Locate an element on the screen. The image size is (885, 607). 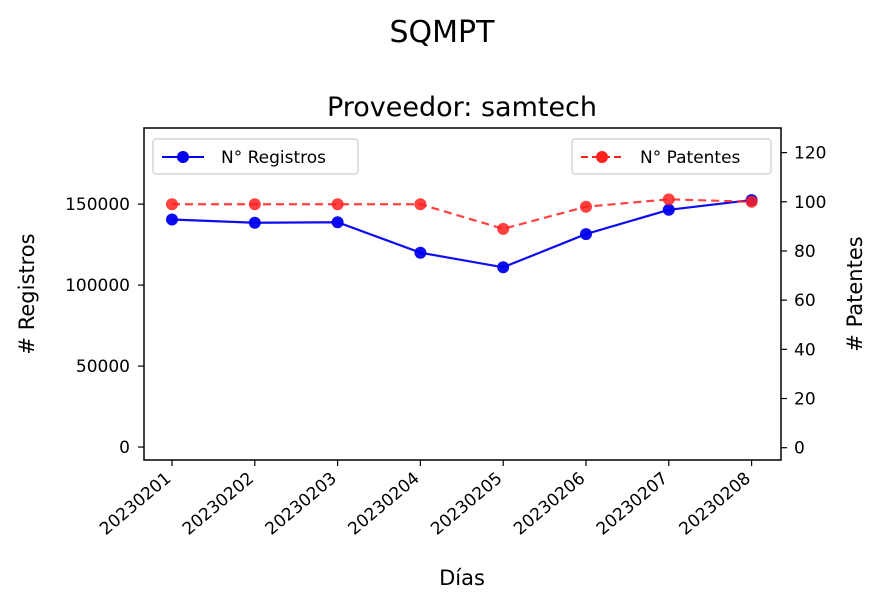
right-tick-label: 40 is located at coordinates (805, 350).